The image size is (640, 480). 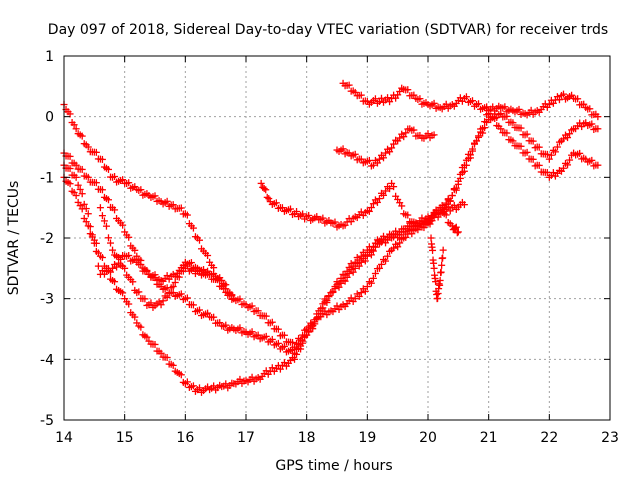 What do you see at coordinates (14, 238) in the screenshot?
I see `y-axis-label: SDTVAR / TECUs` at bounding box center [14, 238].